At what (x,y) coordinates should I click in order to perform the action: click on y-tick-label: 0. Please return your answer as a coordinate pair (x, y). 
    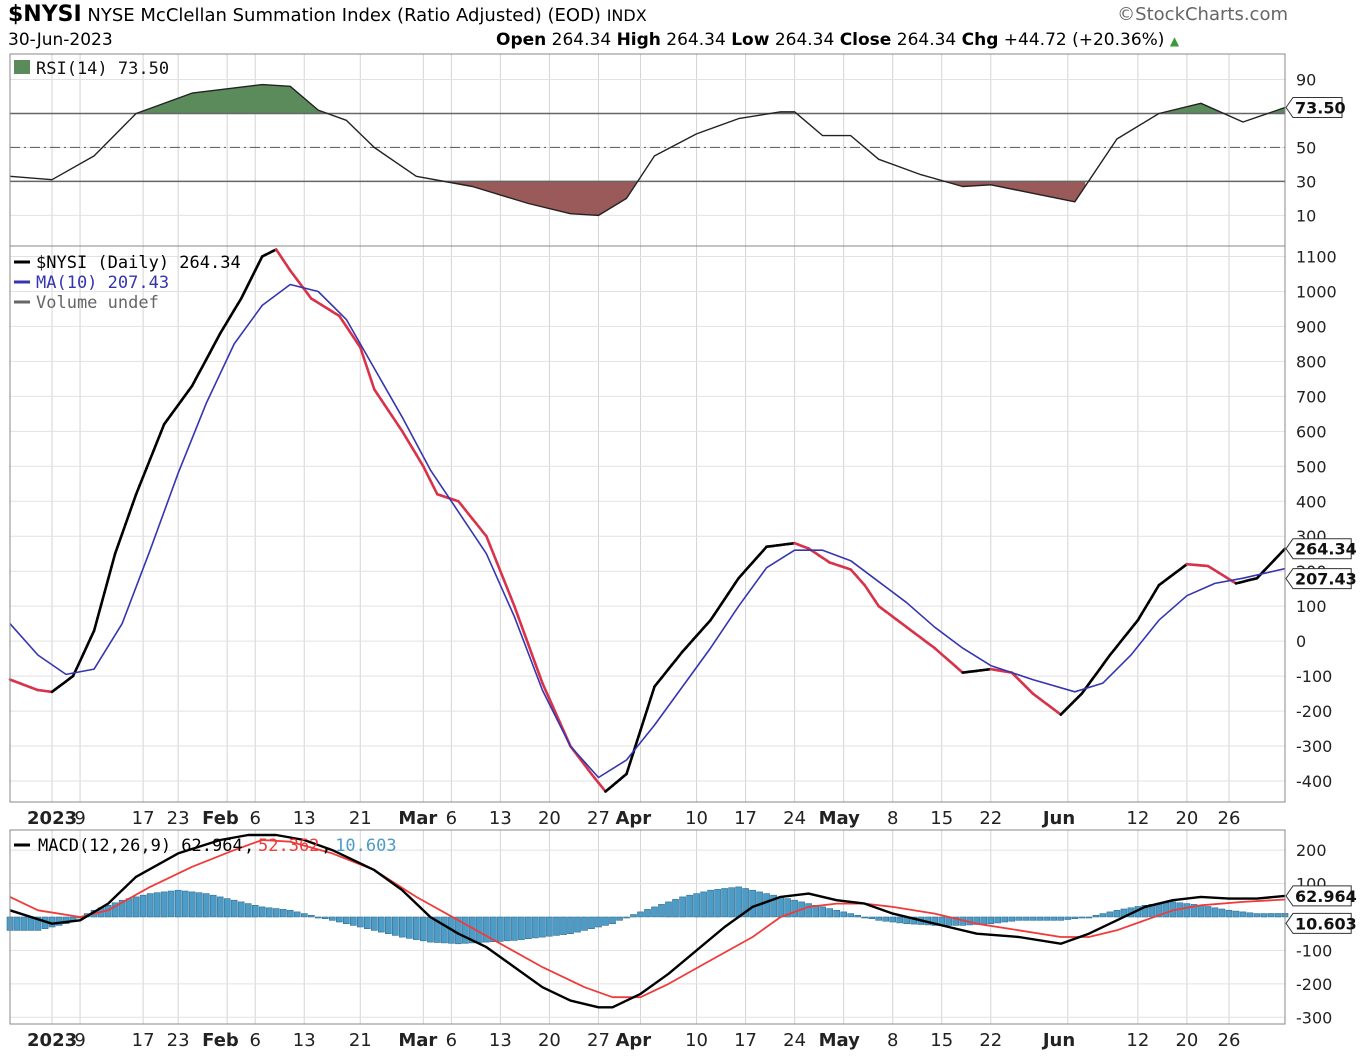
    Looking at the image, I should click on (1301, 641).